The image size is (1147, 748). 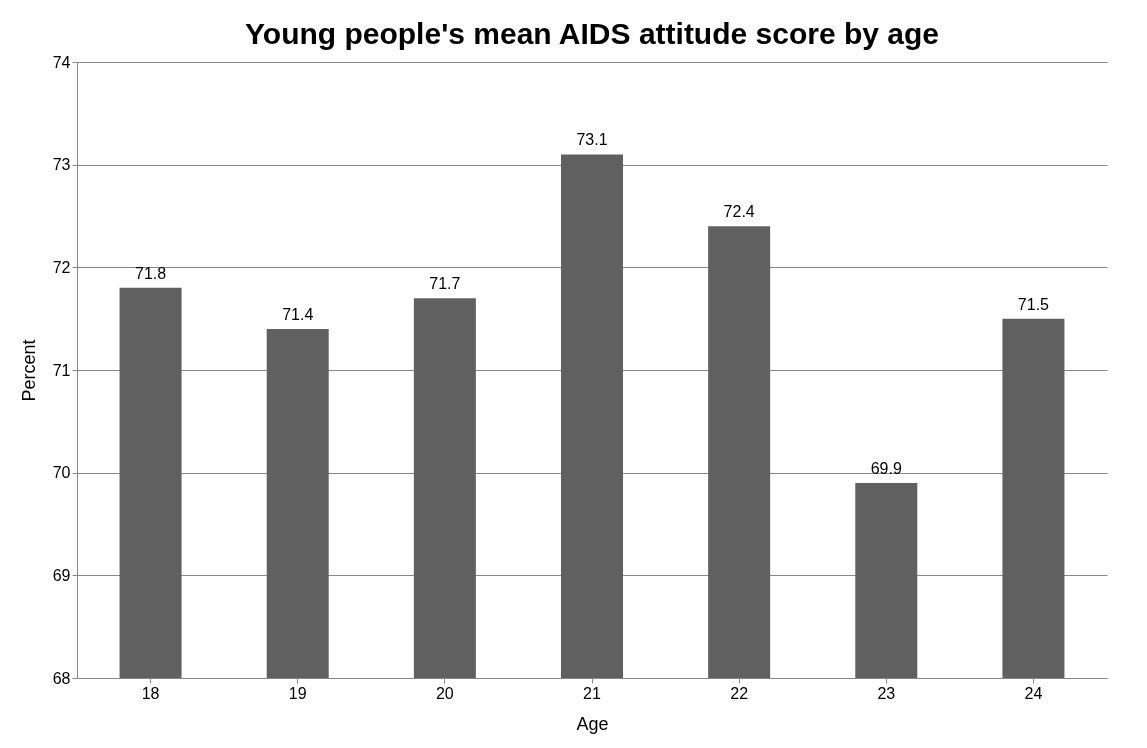 What do you see at coordinates (445, 284) in the screenshot?
I see `data-label: 71.7` at bounding box center [445, 284].